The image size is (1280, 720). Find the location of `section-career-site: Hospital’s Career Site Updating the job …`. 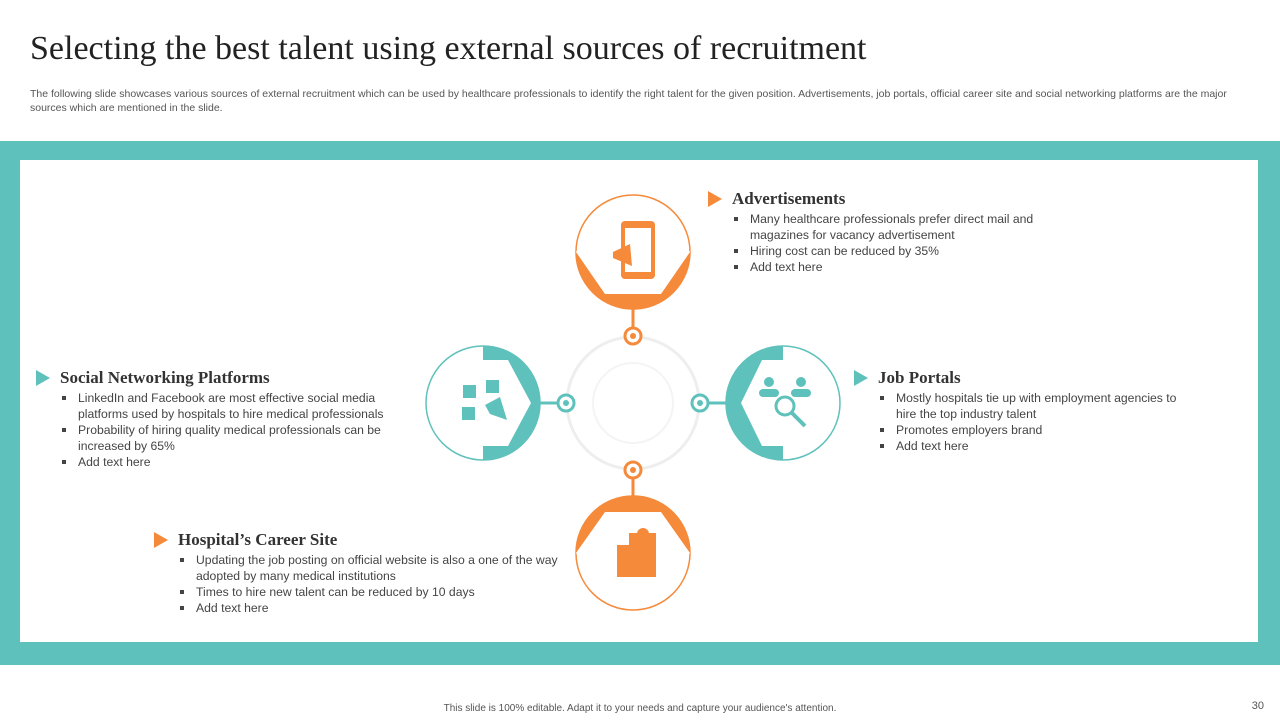

section-career-site: Hospital’s Career Site Updating the job … is located at coordinates (361, 573).